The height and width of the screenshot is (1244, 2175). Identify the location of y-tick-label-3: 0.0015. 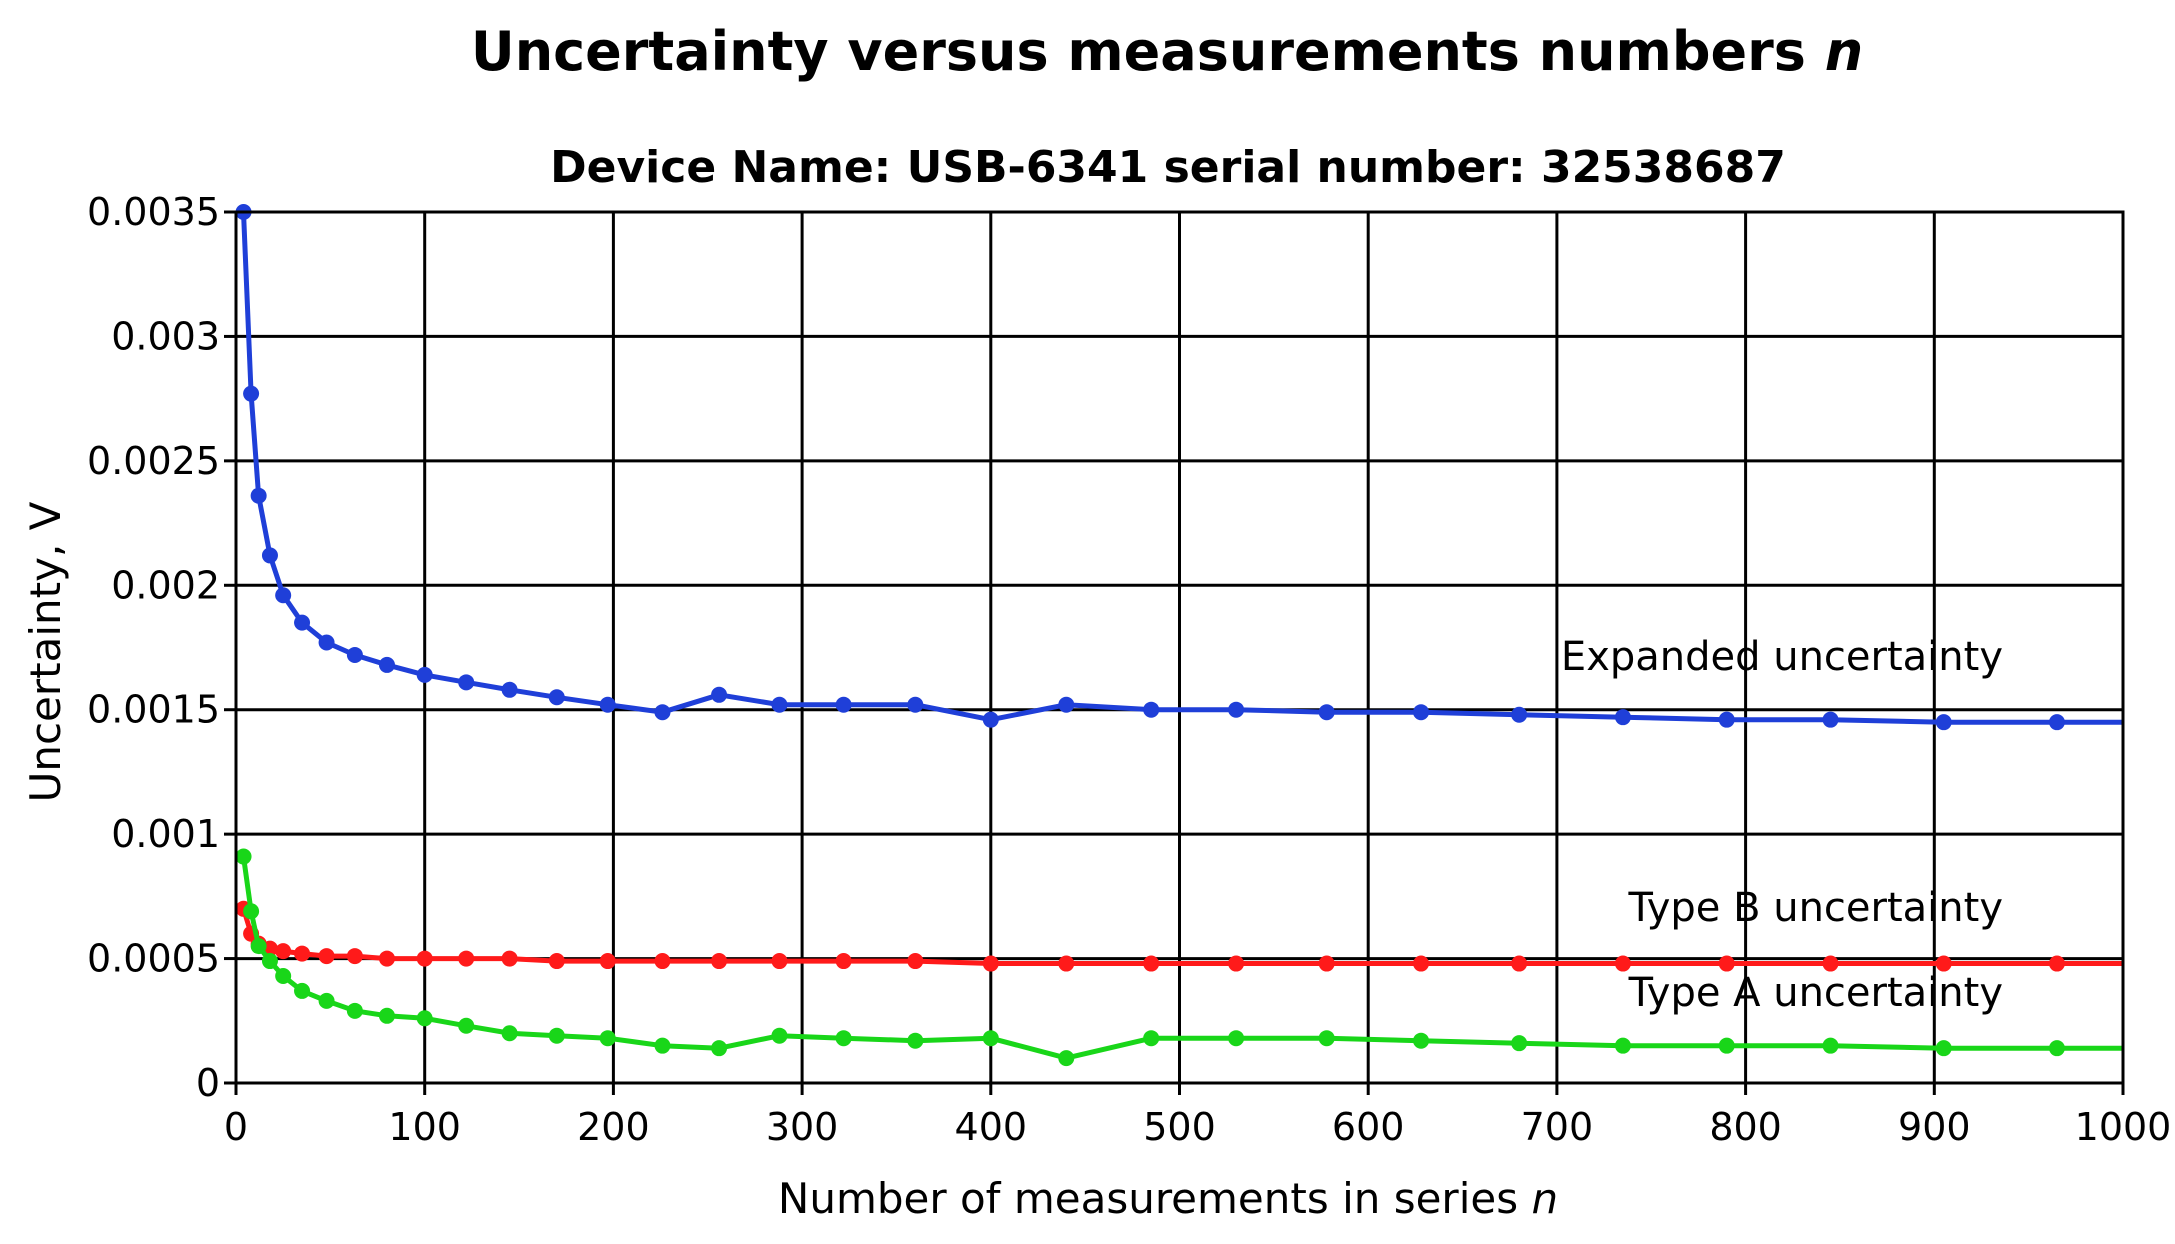
(153, 710).